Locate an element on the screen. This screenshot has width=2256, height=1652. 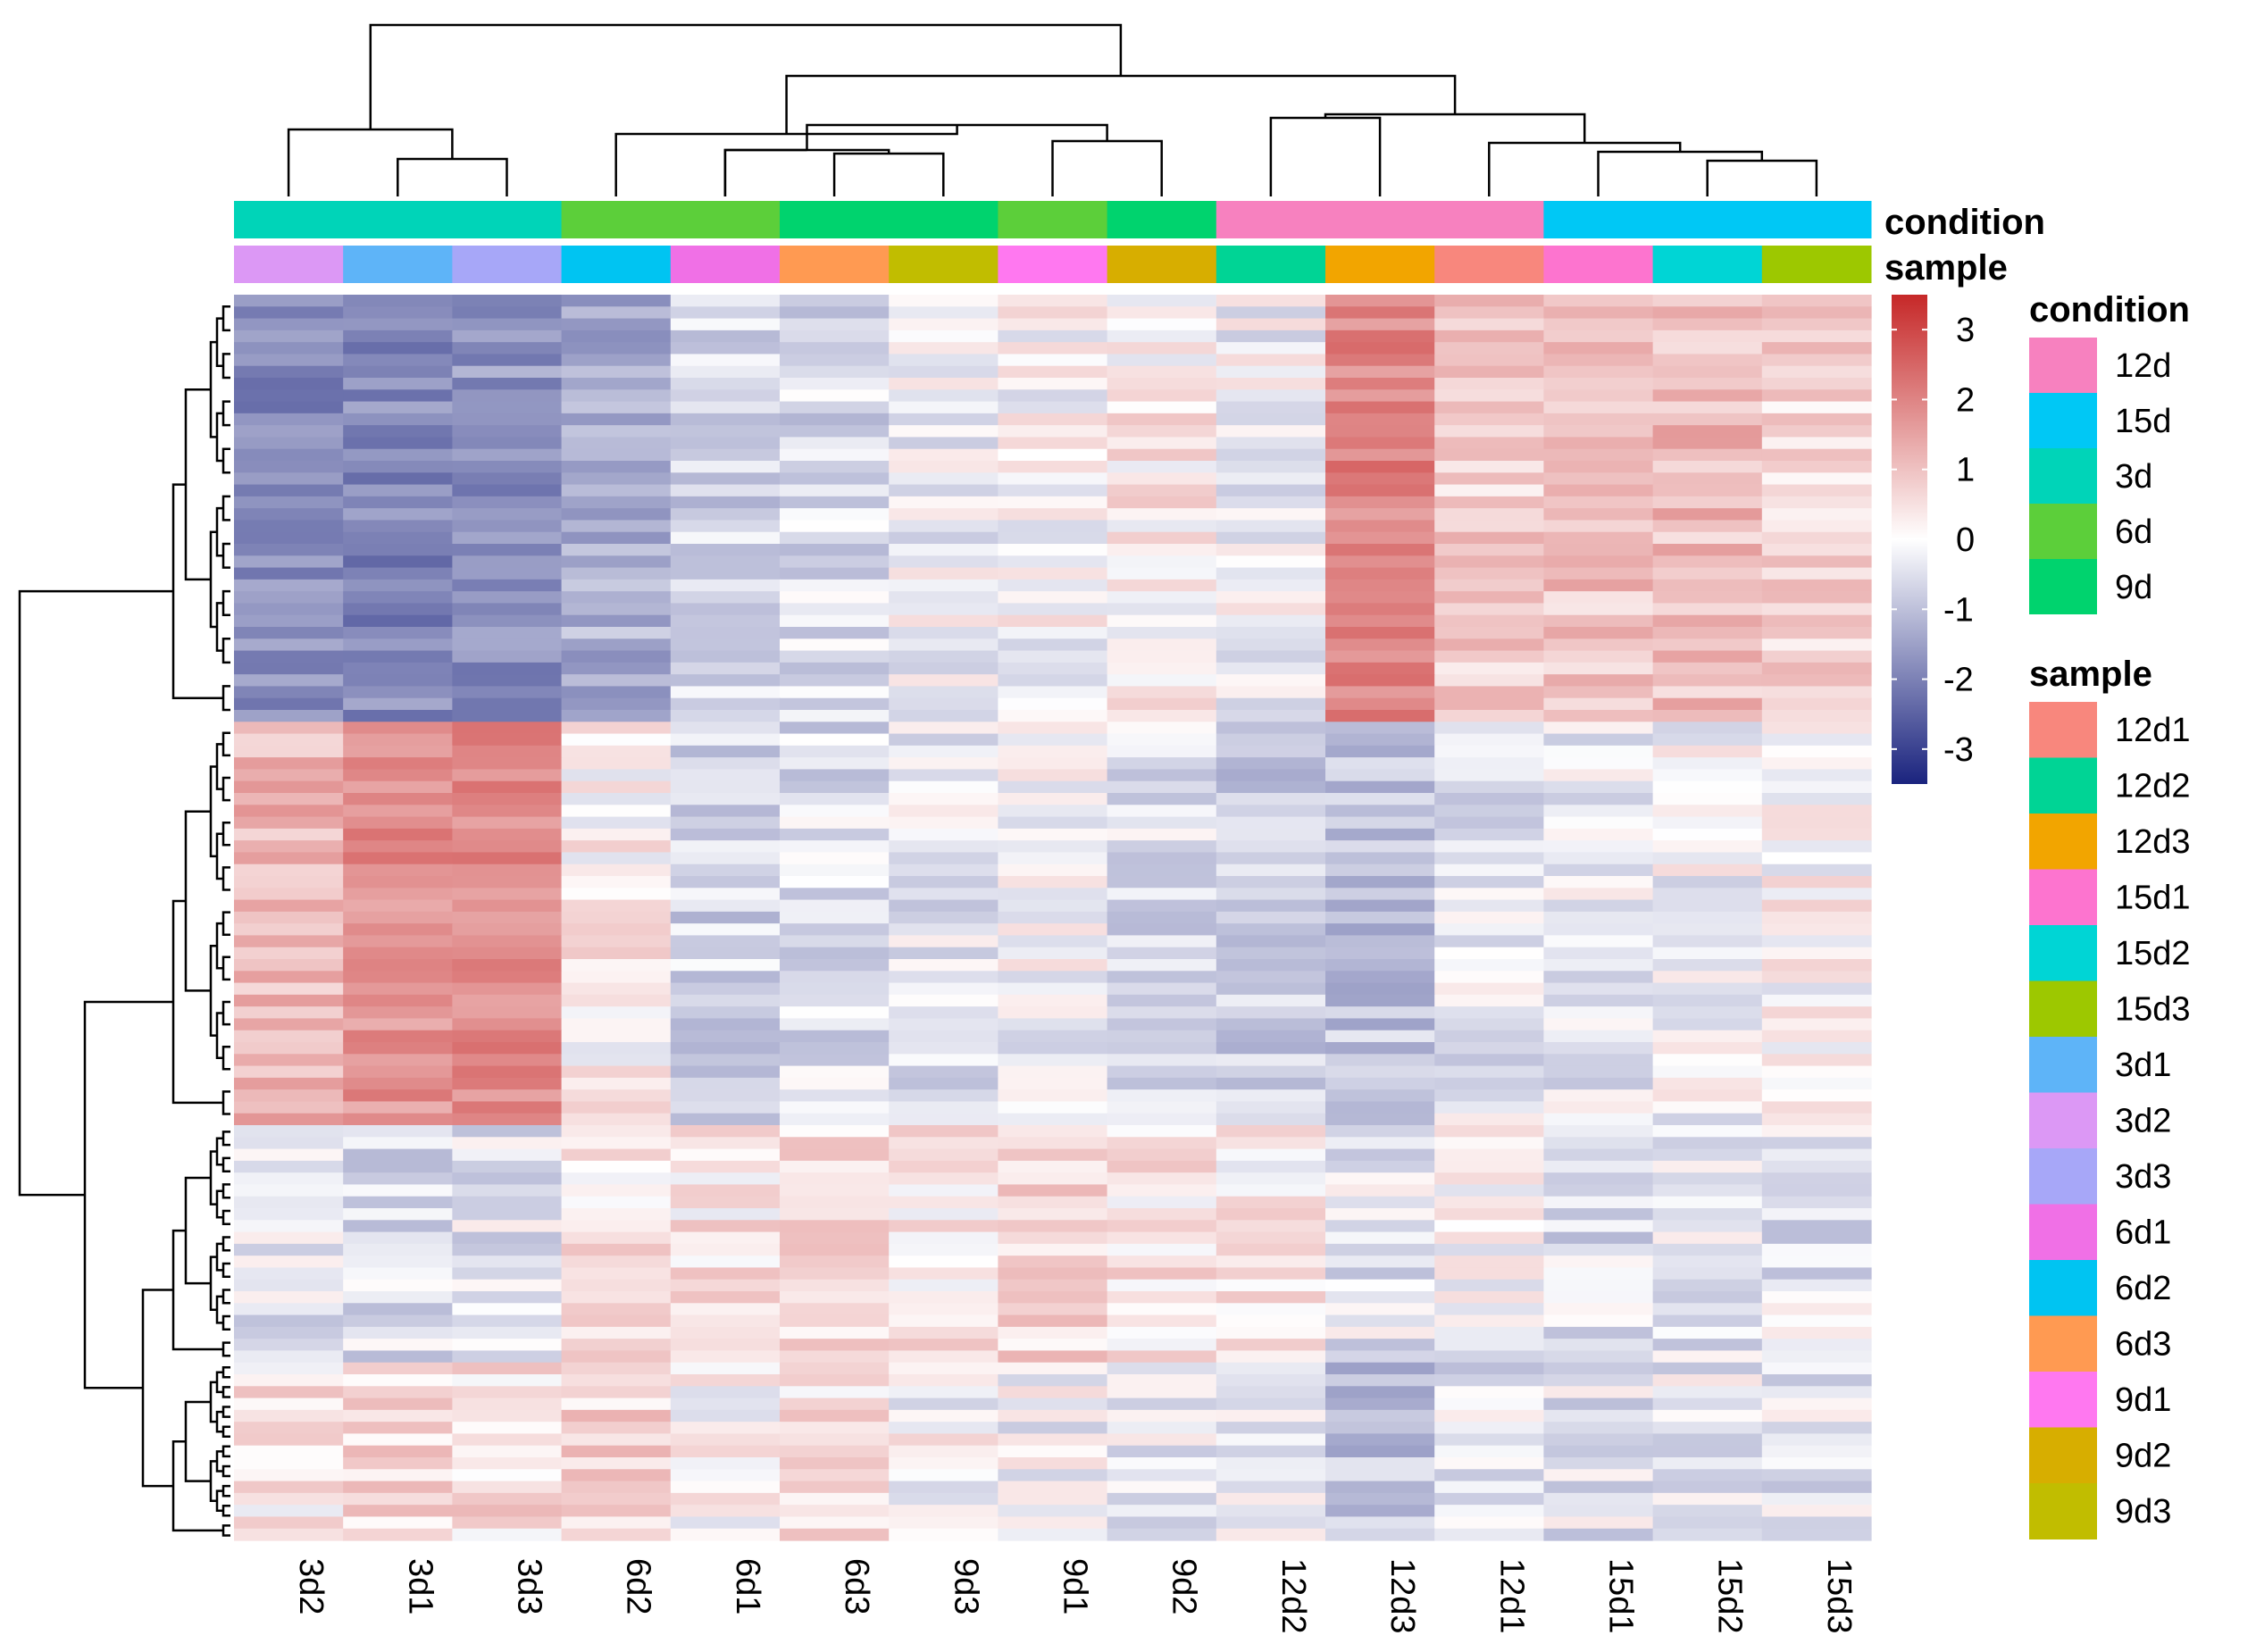
column-dendrogram is located at coordinates (1052, 109).